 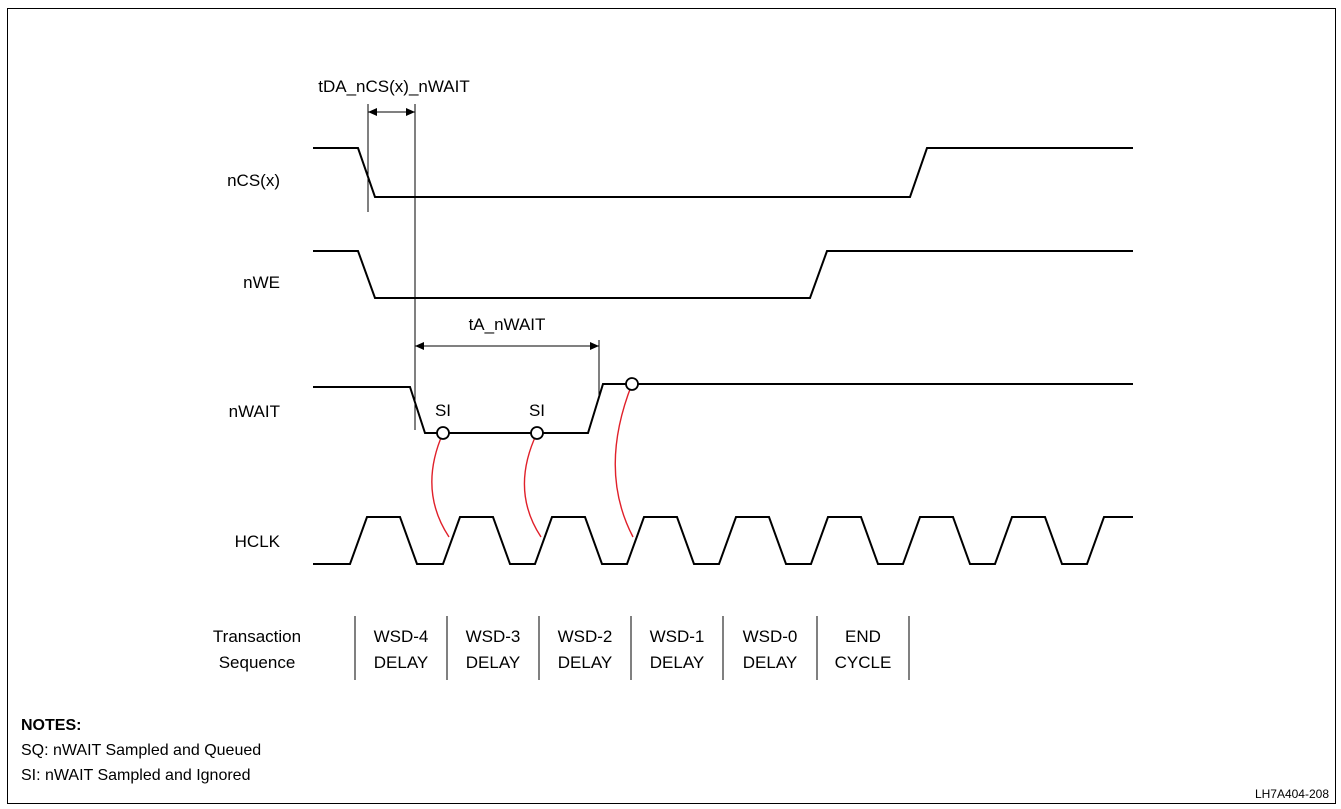 I want to click on nwait-waveform, so click(x=723, y=408).